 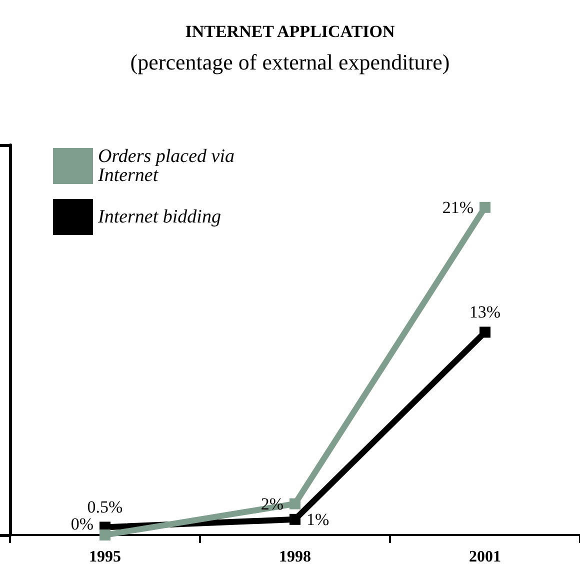 What do you see at coordinates (290, 62) in the screenshot?
I see `chart-subtitle: (percentage of external expenditure)` at bounding box center [290, 62].